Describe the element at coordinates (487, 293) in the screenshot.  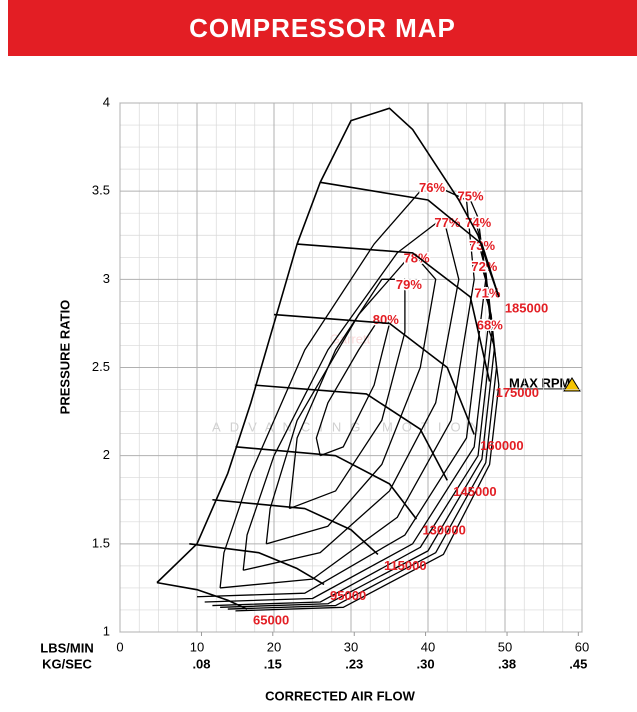
I see `contour-label: 71%` at that location.